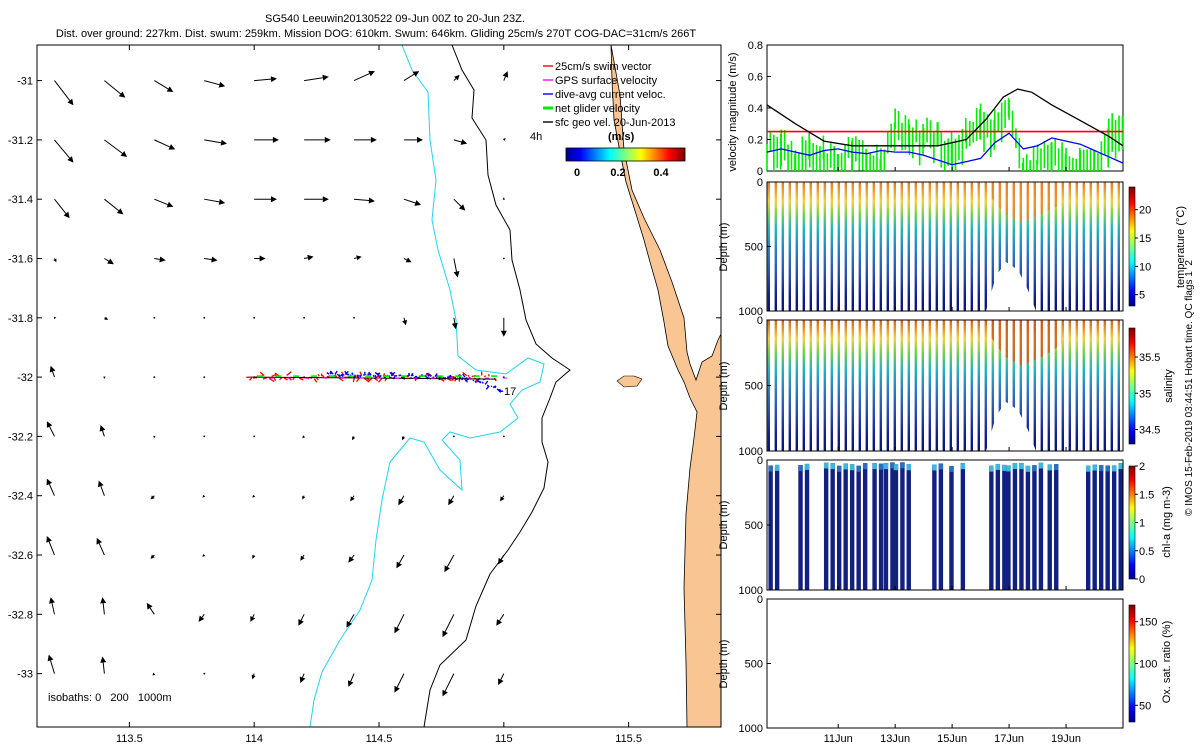  Describe the element at coordinates (755, 141) in the screenshot. I see `velocity-ytick-label: 0.2` at that location.